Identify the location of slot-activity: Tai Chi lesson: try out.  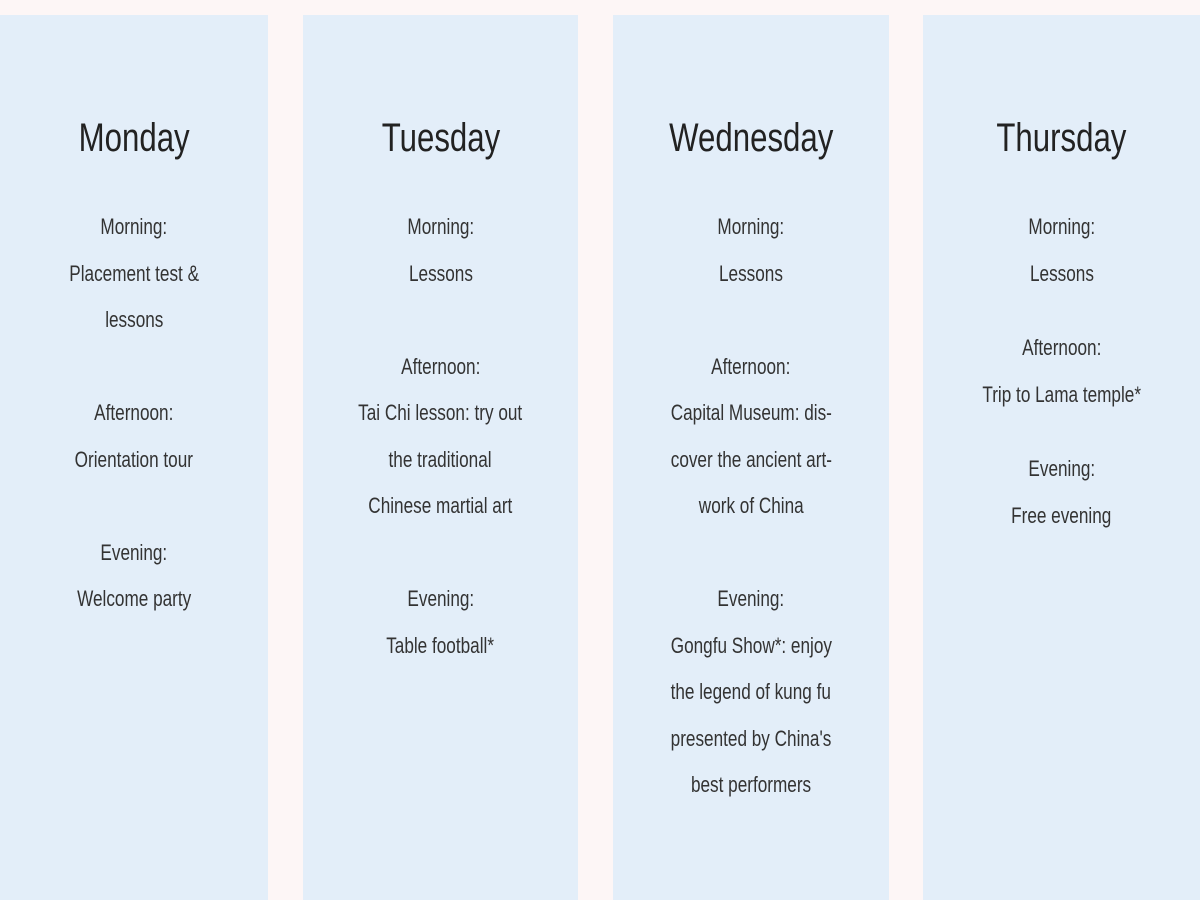
(440, 413).